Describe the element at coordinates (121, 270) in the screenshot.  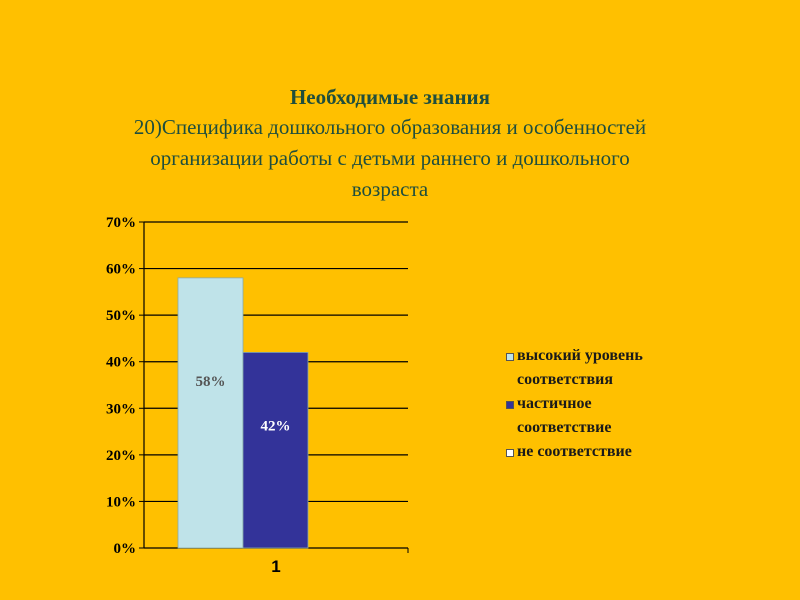
I see `y-tick-label: 60%` at that location.